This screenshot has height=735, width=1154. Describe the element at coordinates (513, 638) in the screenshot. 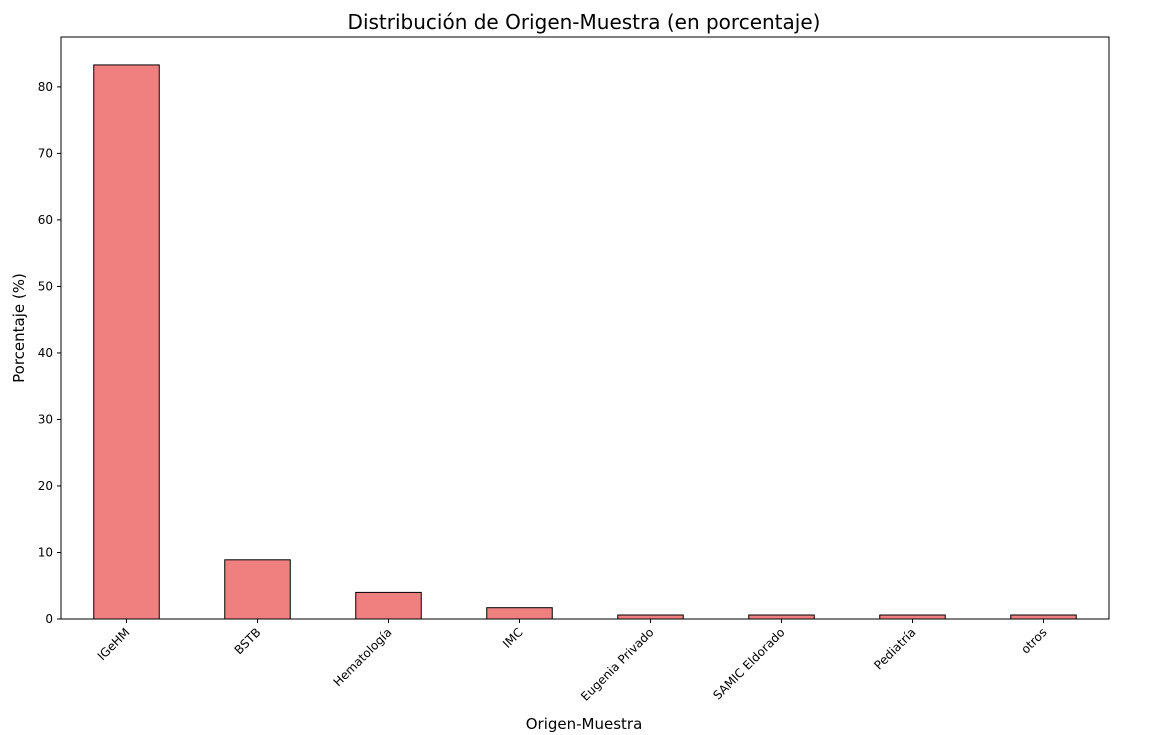

I see `x-tick-label-3: IMC` at that location.